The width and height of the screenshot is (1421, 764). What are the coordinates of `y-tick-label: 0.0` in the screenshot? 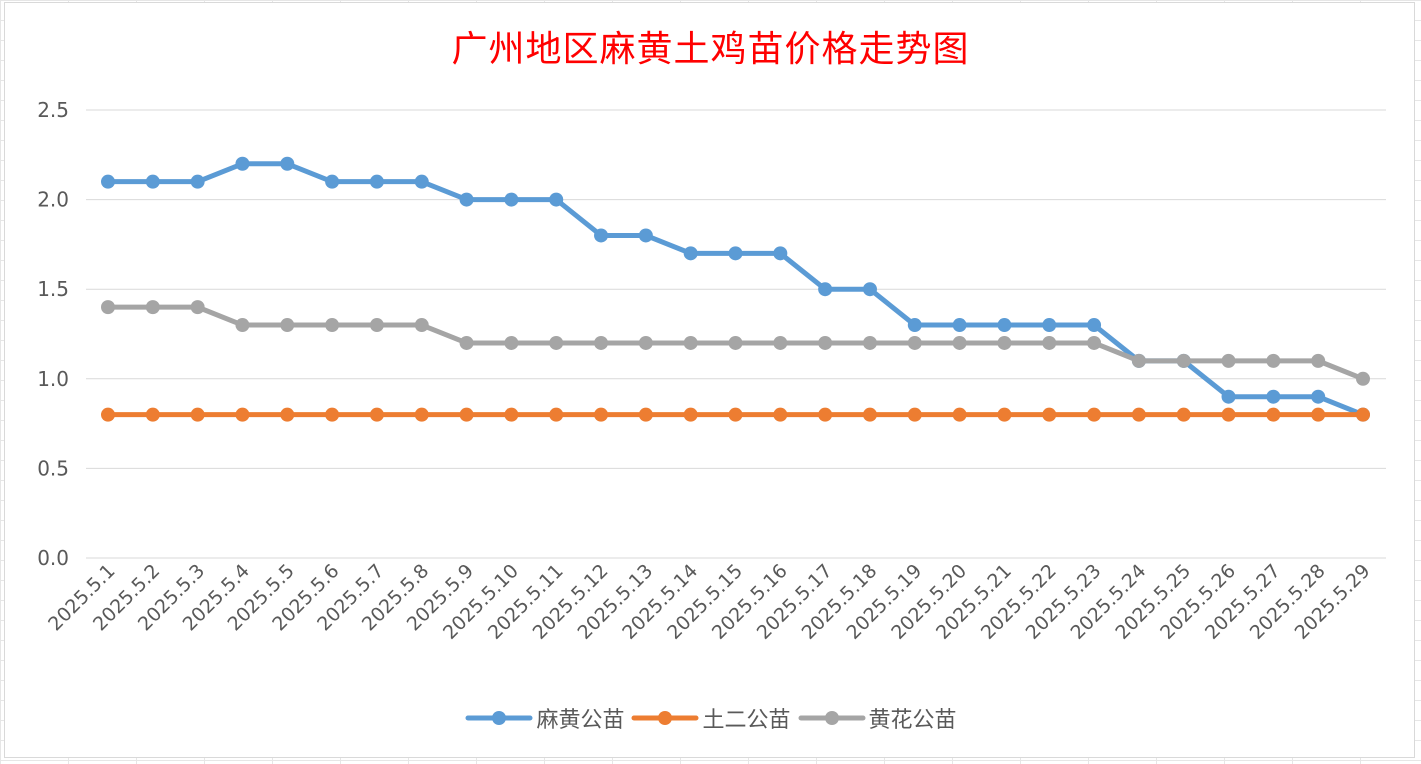 It's located at (53, 558).